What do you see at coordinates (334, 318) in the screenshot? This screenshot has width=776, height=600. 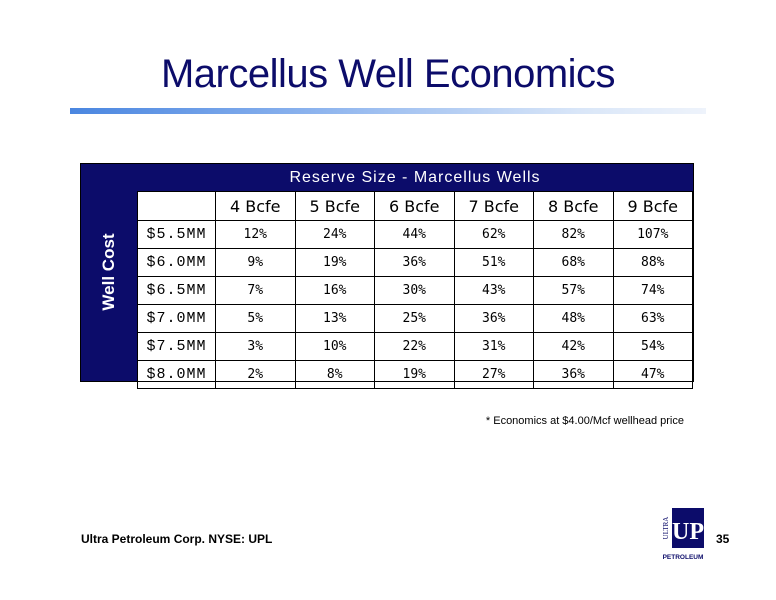 I see `table-cell: 13%` at bounding box center [334, 318].